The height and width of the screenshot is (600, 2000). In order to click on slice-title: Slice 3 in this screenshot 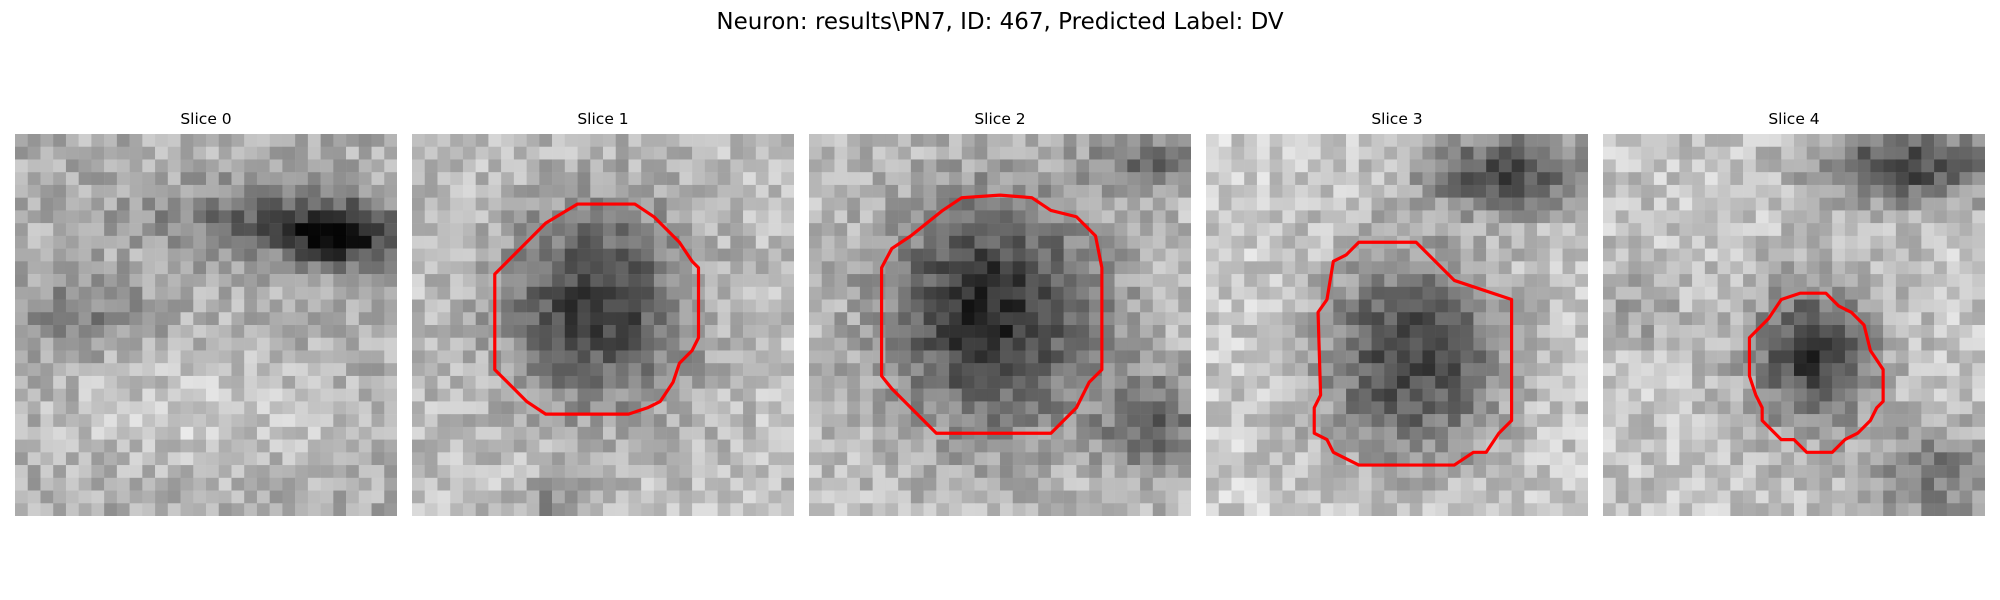, I will do `click(1397, 119)`.